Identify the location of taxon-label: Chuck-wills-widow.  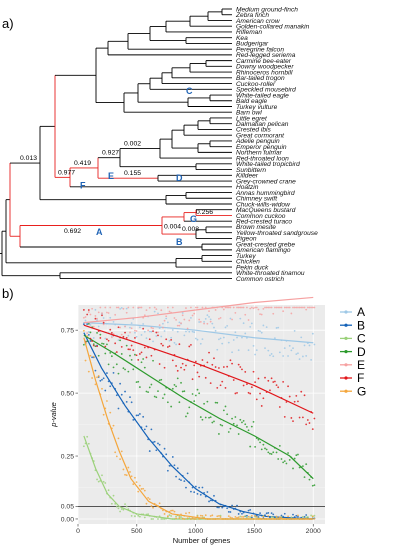
(263, 204).